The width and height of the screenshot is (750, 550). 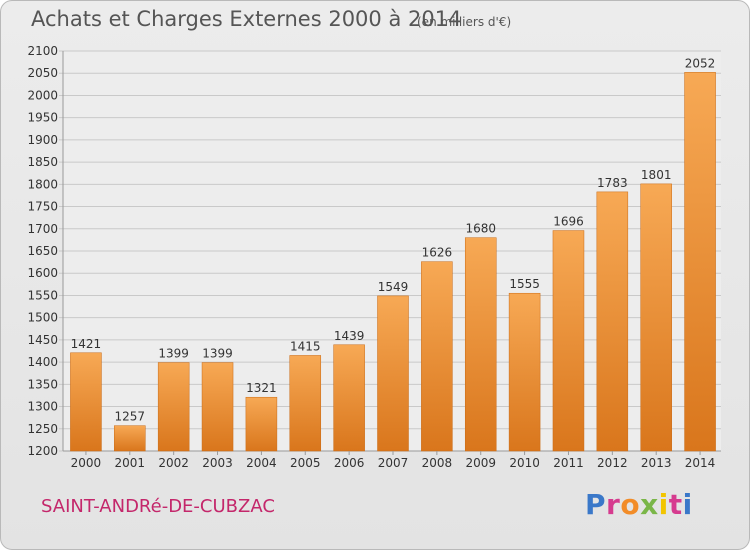 What do you see at coordinates (42, 73) in the screenshot?
I see `y-tick-label: 2050` at bounding box center [42, 73].